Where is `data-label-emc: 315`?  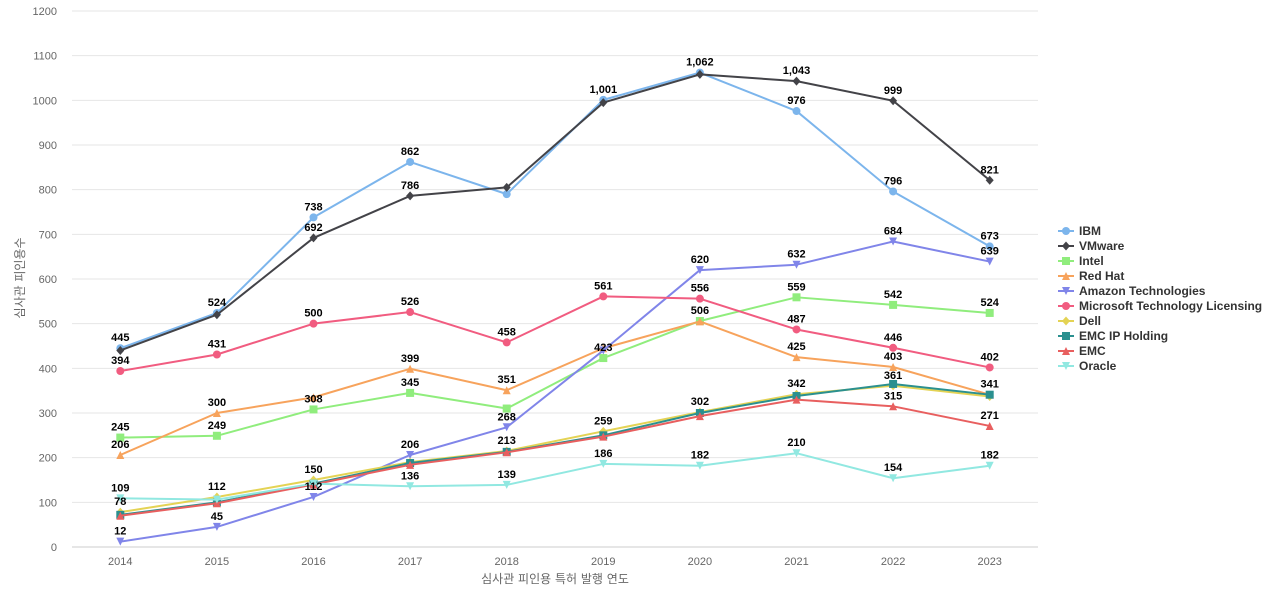
data-label-emc: 315 is located at coordinates (893, 396).